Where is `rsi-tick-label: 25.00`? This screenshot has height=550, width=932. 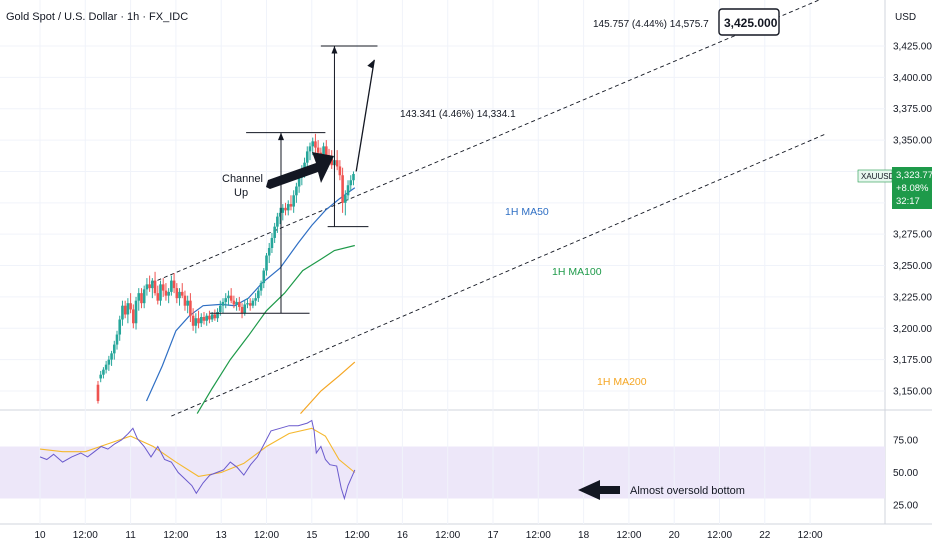
rsi-tick-label: 25.00 is located at coordinates (905, 506).